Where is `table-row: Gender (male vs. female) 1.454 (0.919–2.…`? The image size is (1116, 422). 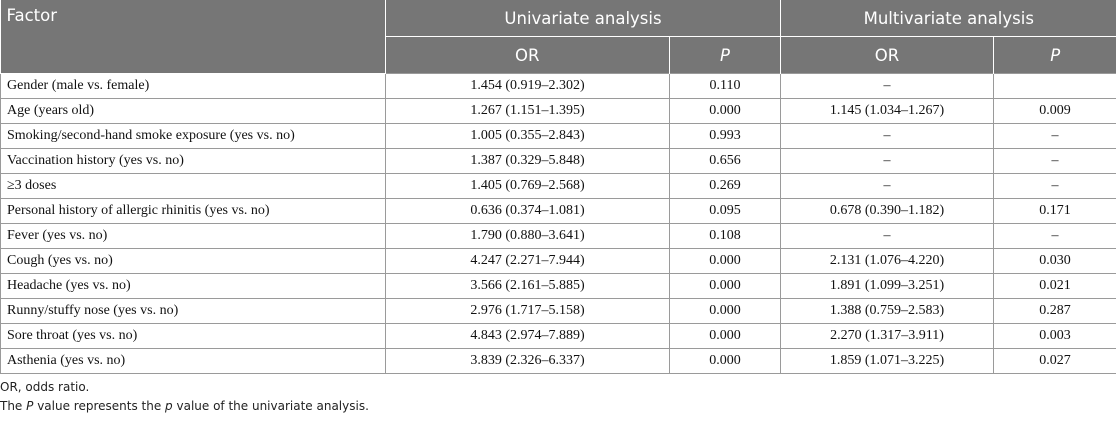
table-row: Gender (male vs. female) 1.454 (0.919–2.… is located at coordinates (558, 86).